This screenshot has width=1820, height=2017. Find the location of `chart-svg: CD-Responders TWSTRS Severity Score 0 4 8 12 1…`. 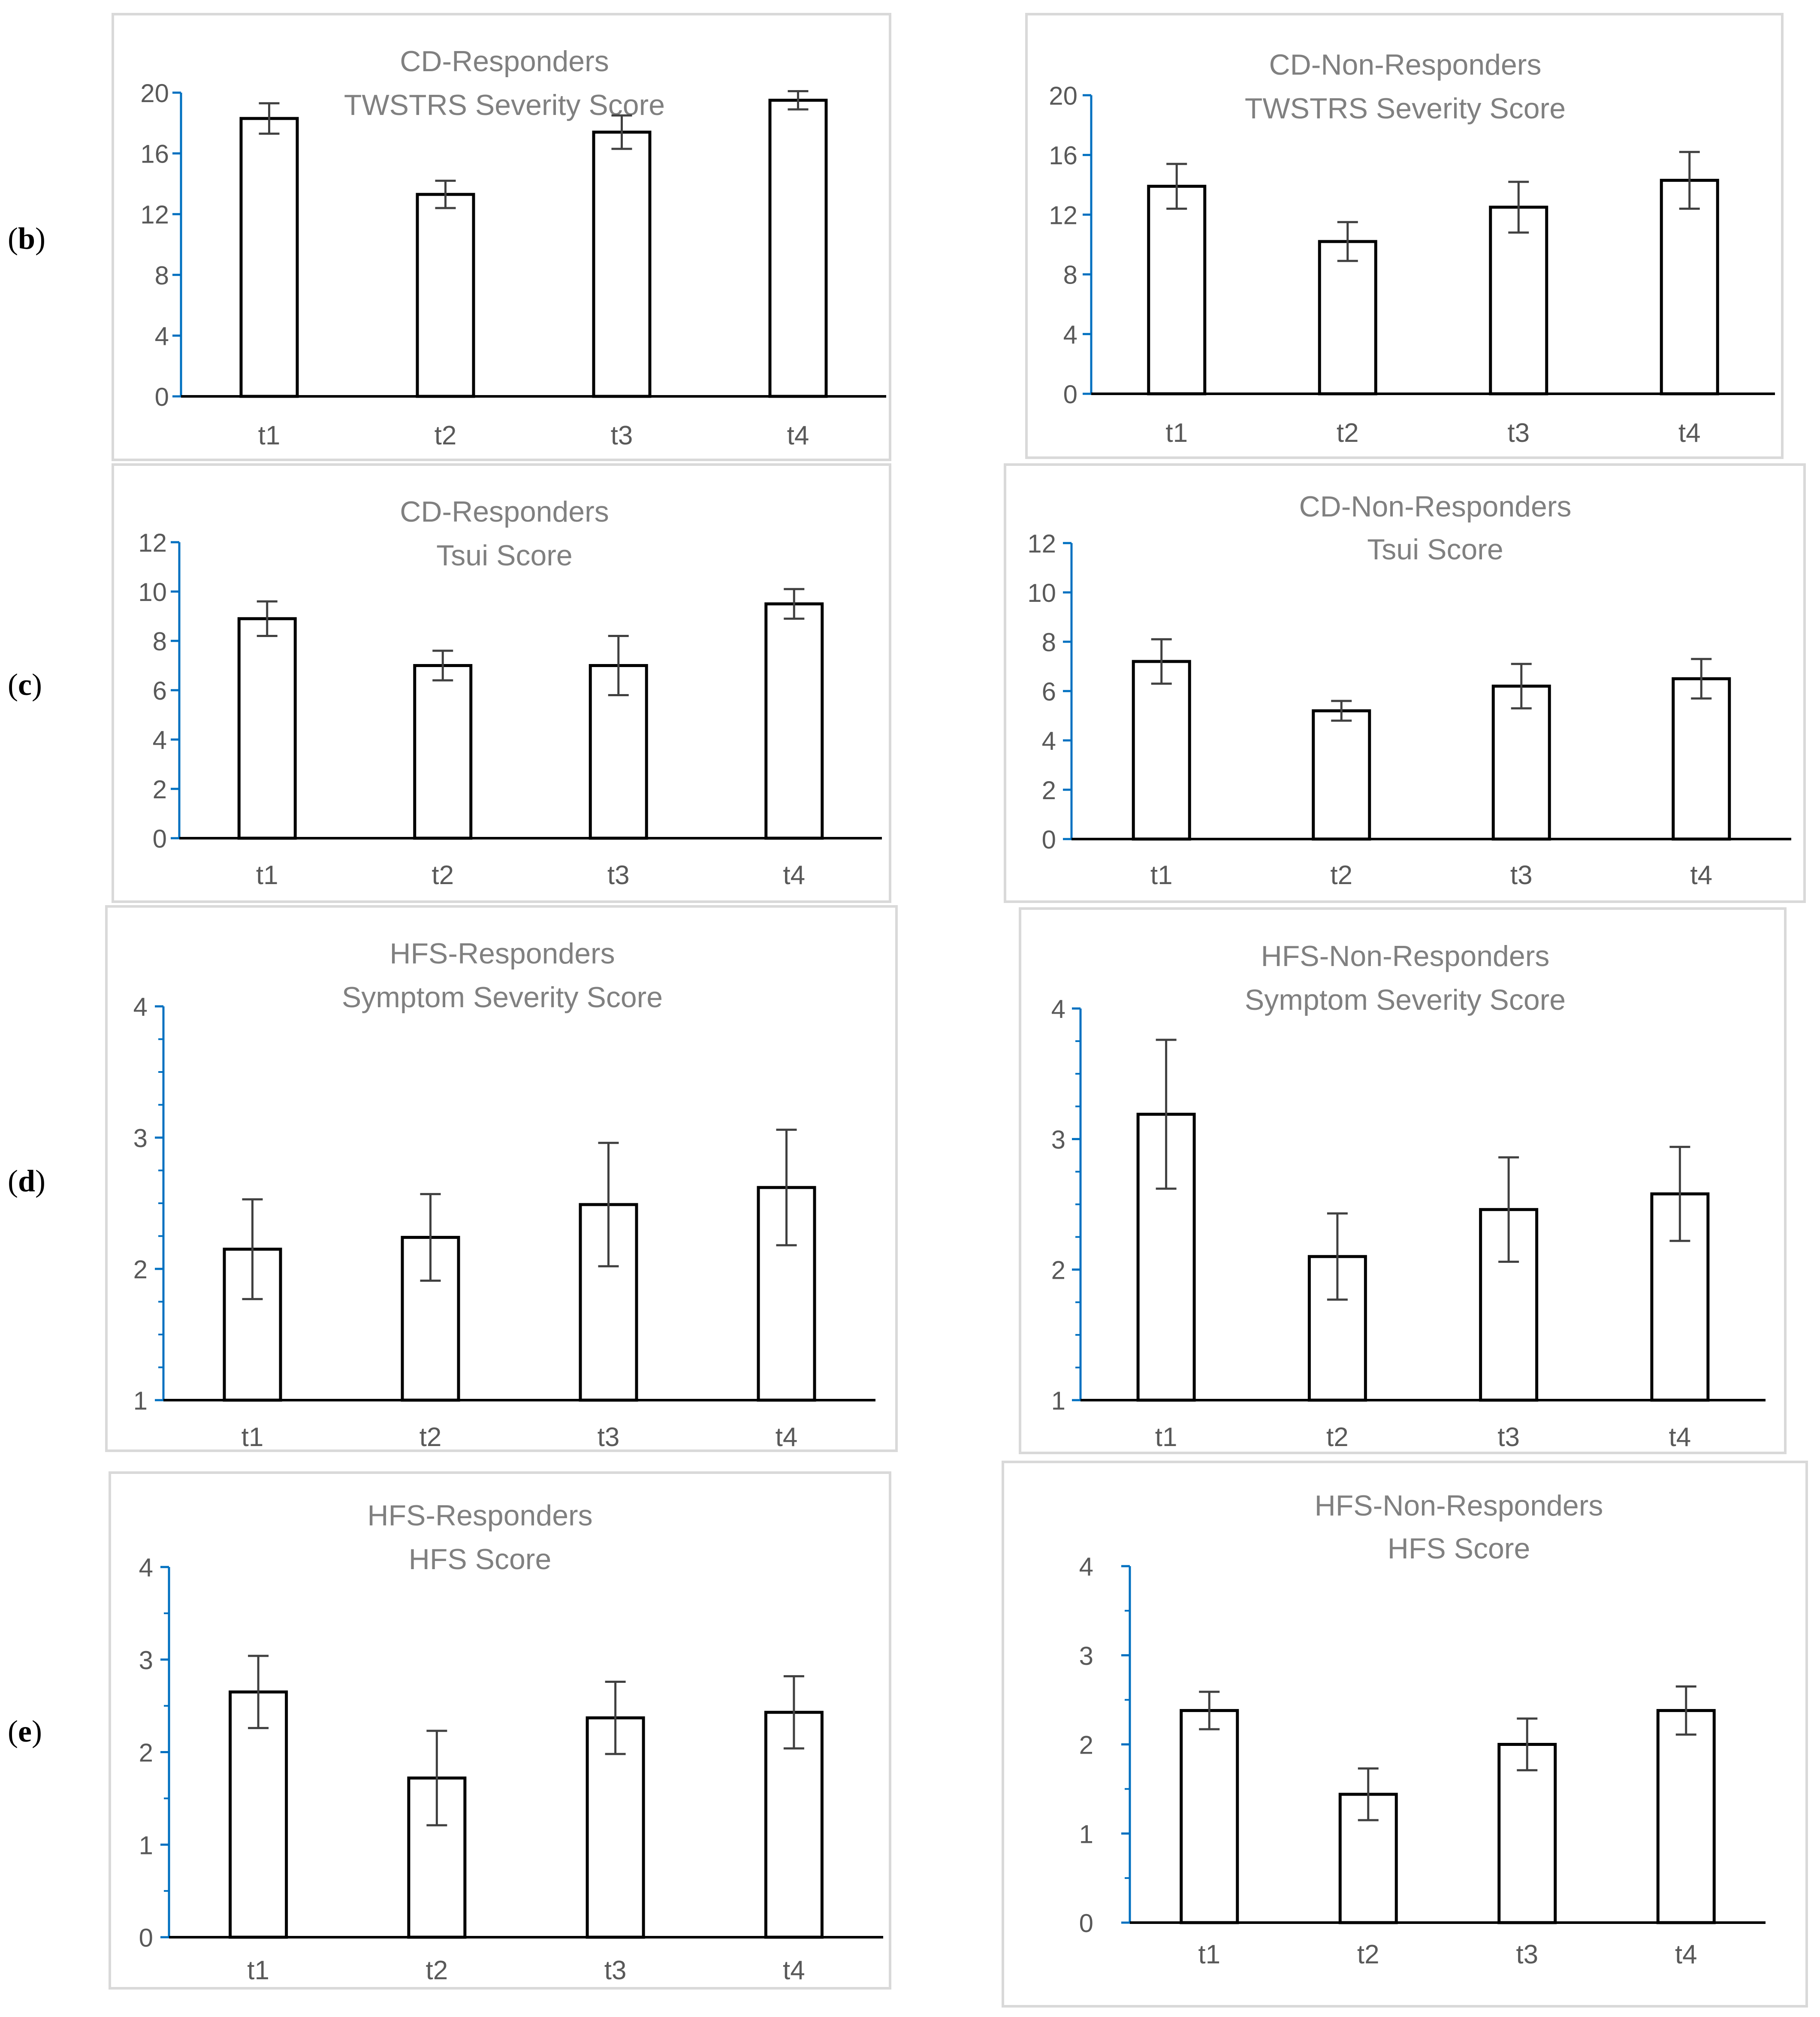

chart-svg: CD-Responders TWSTRS Severity Score 0 4 8 12 1… is located at coordinates (513, 247).